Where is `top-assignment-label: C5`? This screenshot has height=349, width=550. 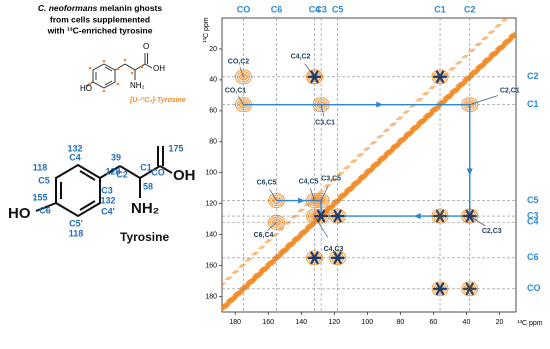
top-assignment-label: C5 is located at coordinates (338, 9).